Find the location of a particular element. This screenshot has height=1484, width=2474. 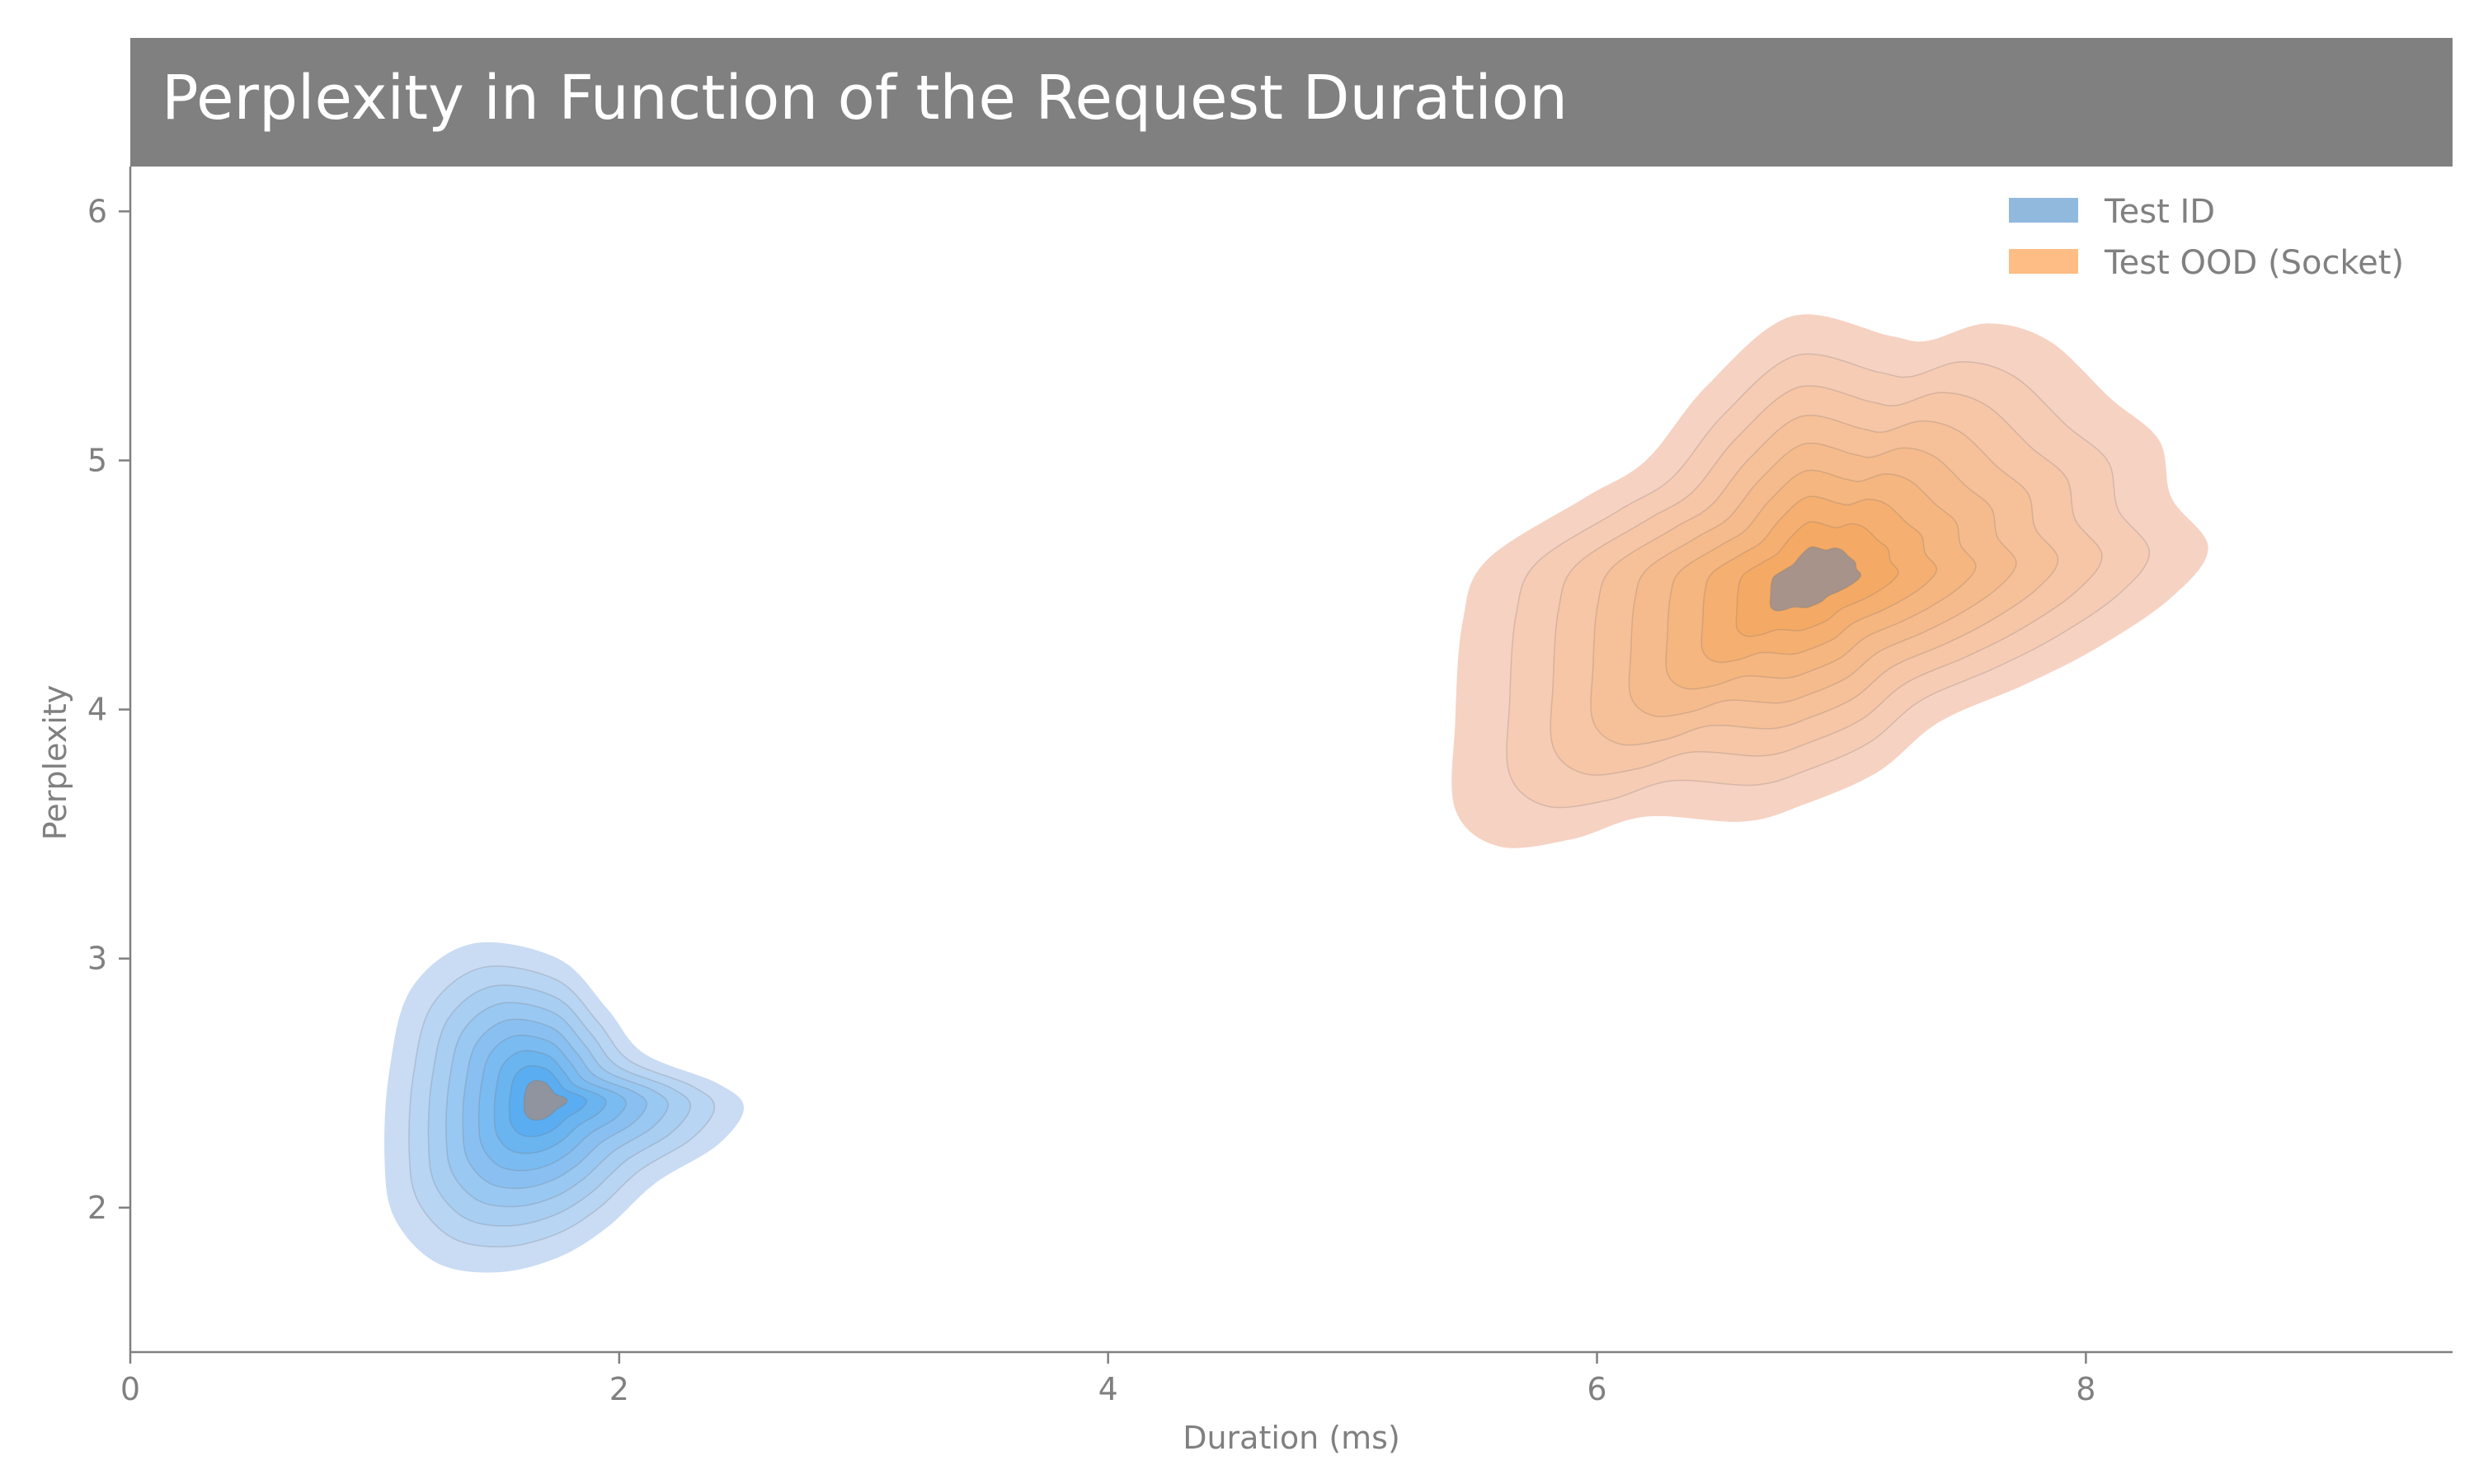

density-series-test-ood is located at coordinates (1829, 581).